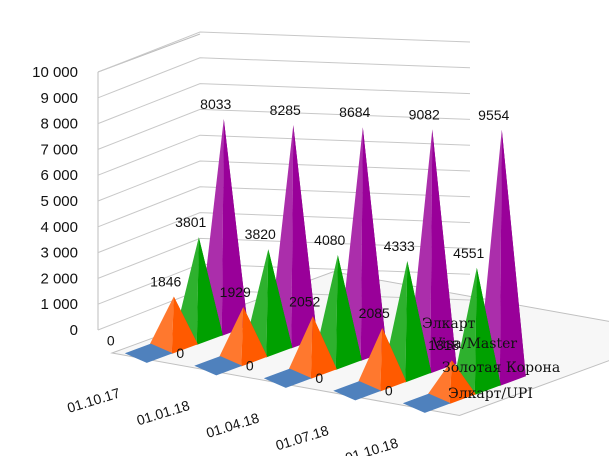 This screenshot has width=609, height=456. Describe the element at coordinates (55, 72) in the screenshot. I see `y-tick-label: 10 000` at that location.